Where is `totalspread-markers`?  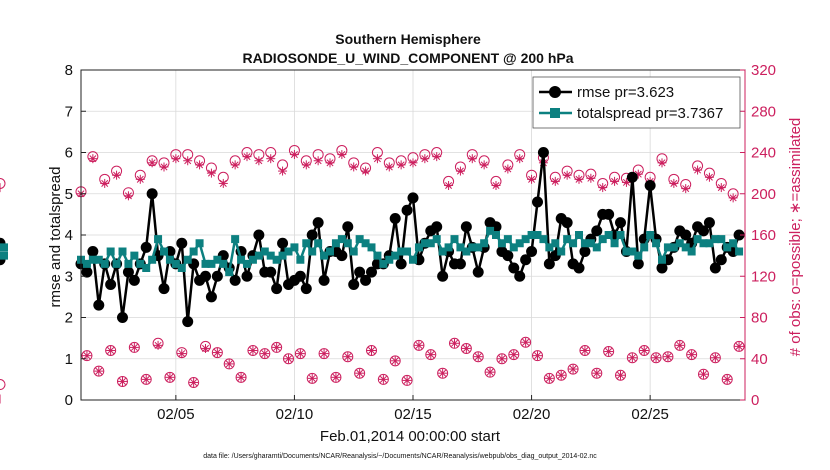 totalspread-markers is located at coordinates (372, 251).